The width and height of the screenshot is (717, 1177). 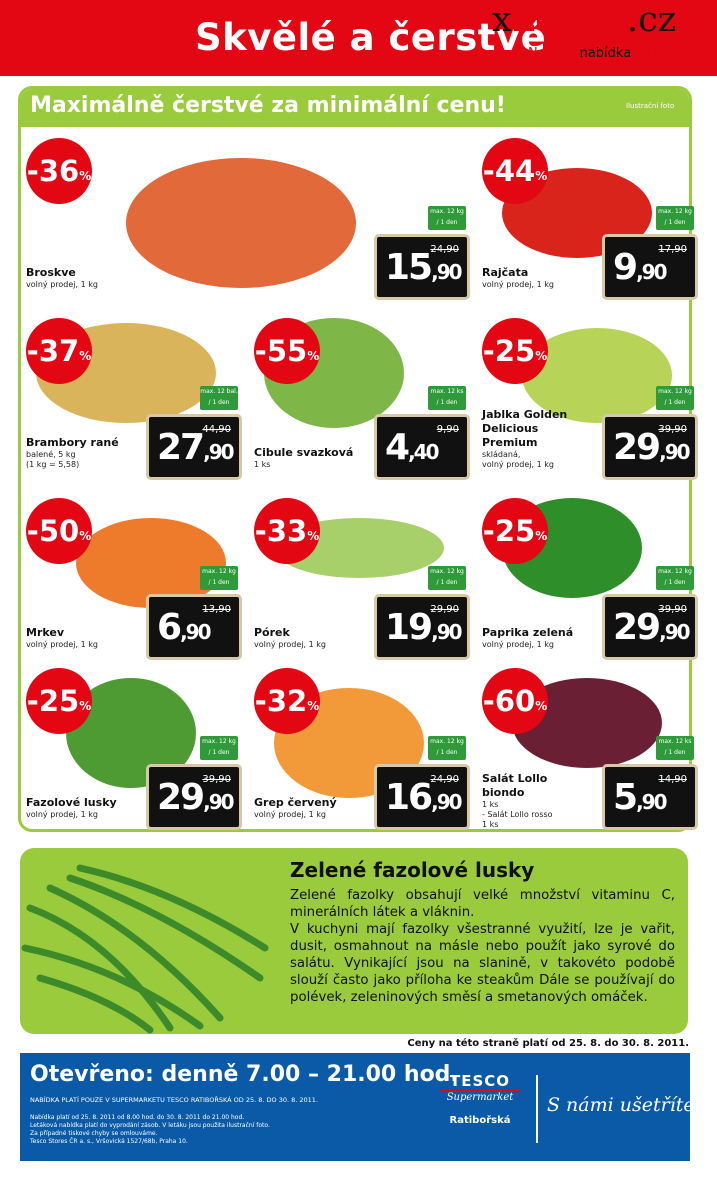 What do you see at coordinates (181, 447) in the screenshot?
I see `price-whole: 27` at bounding box center [181, 447].